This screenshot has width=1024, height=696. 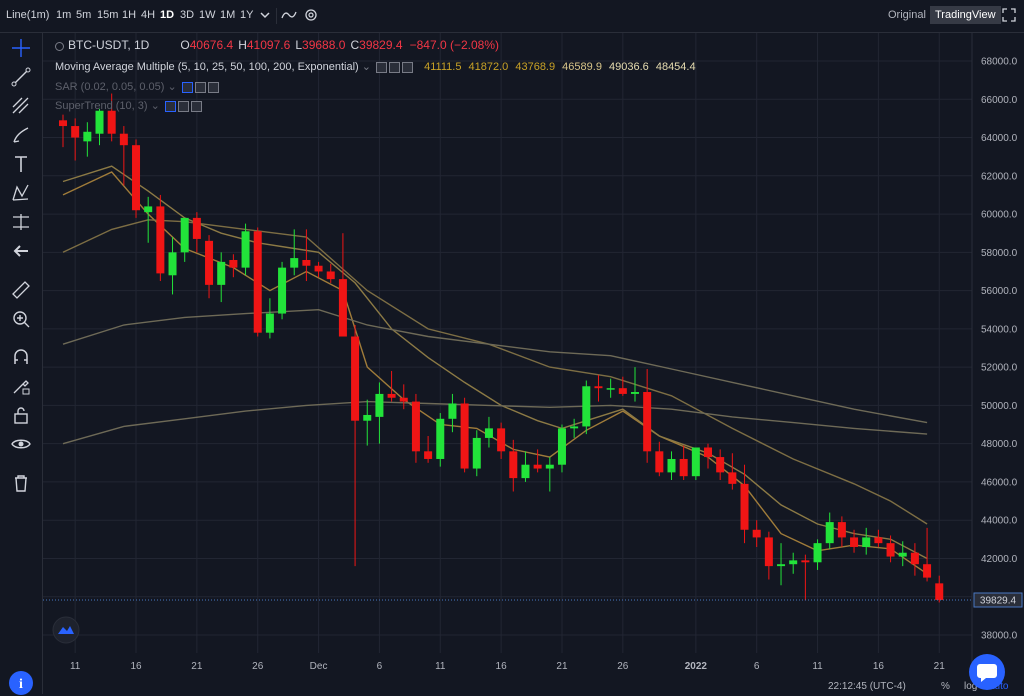 What do you see at coordinates (971, 686) in the screenshot?
I see `log-toggle: log` at bounding box center [971, 686].